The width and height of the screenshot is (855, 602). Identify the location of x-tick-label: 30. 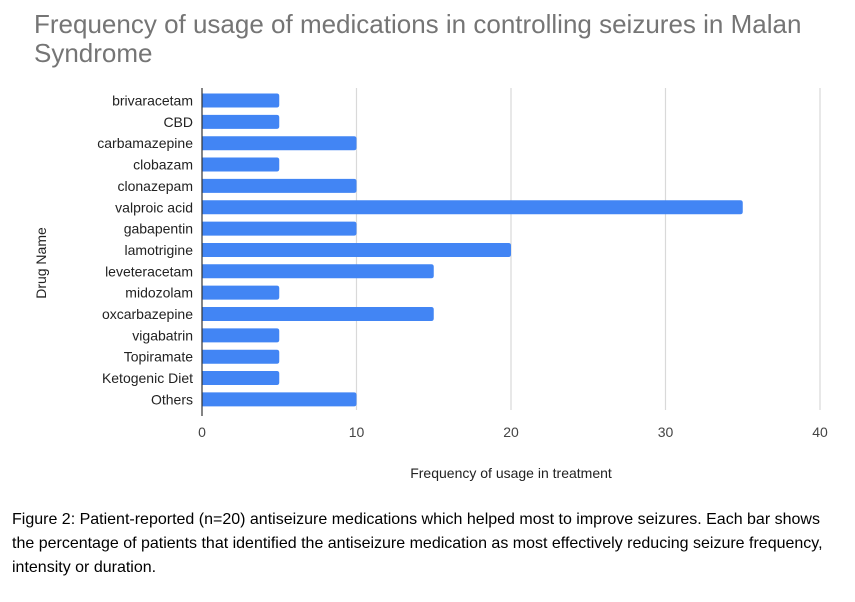
(666, 432).